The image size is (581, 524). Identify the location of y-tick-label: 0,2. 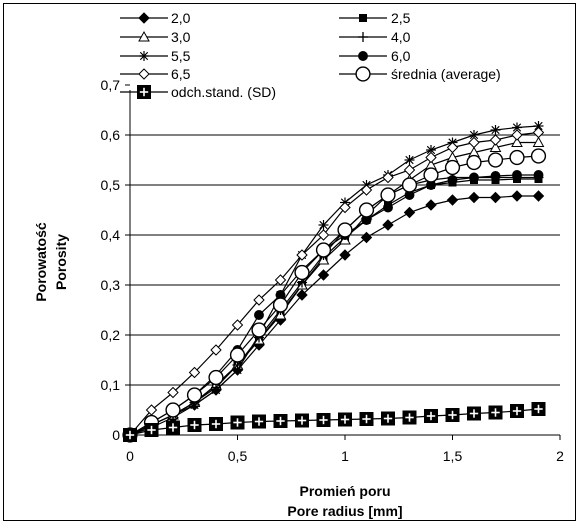
(111, 335).